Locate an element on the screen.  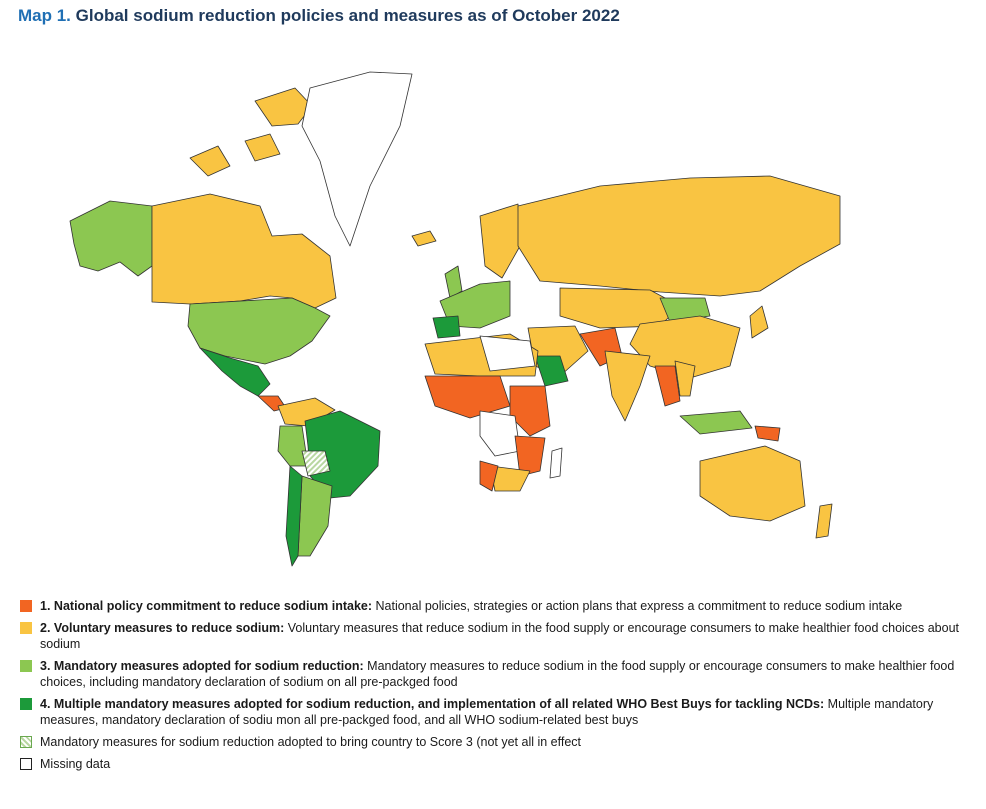
region-indochina is located at coordinates (685, 378).